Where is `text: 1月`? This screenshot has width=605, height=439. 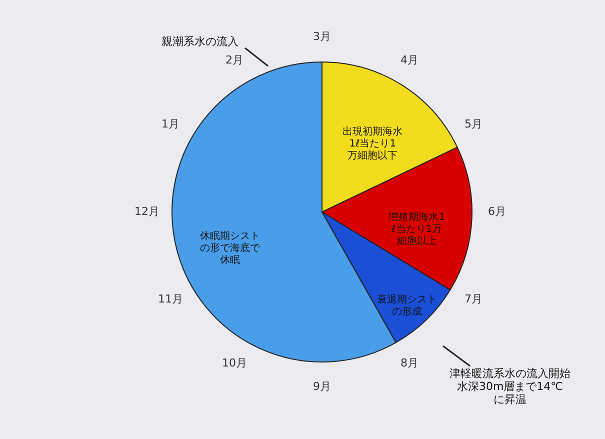
text: 1月 is located at coordinates (170, 124).